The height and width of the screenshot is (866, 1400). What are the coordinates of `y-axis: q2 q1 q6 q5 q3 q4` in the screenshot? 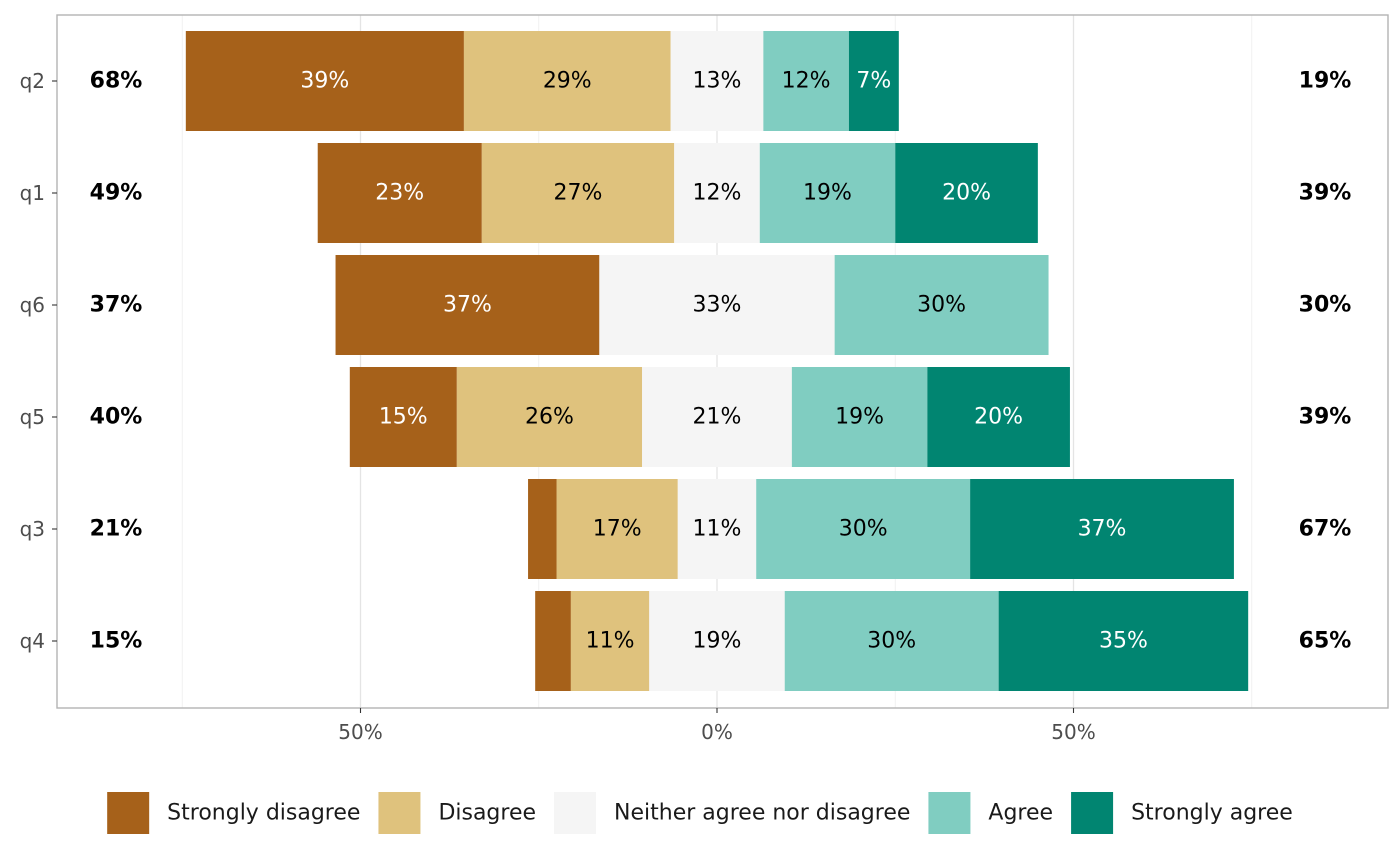 It's located at (38, 361).